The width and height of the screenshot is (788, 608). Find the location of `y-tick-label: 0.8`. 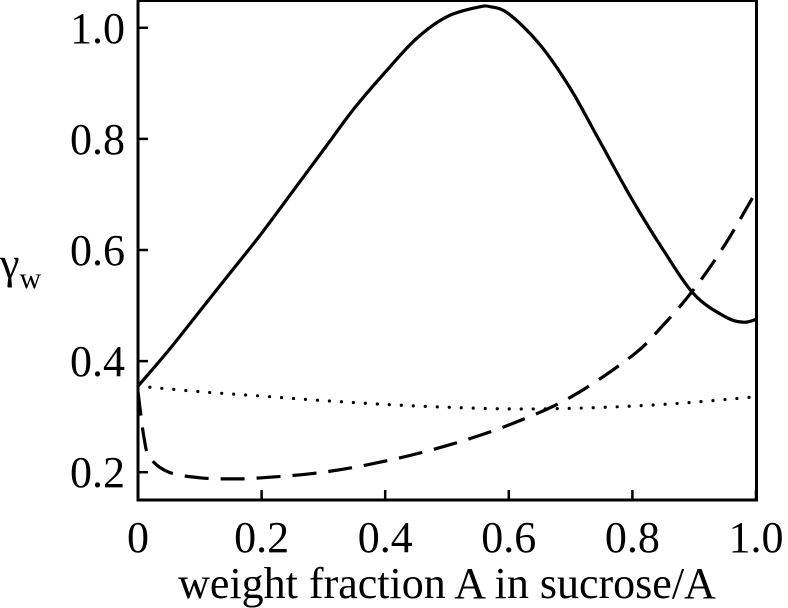

y-tick-label: 0.8 is located at coordinates (97, 139).